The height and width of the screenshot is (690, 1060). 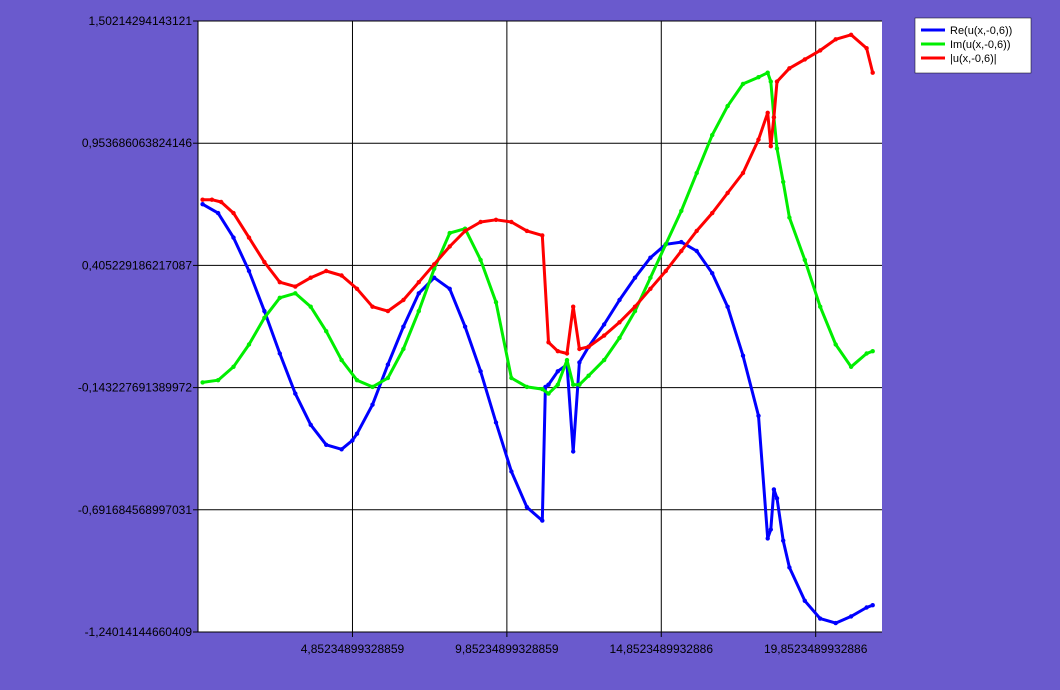 I want to click on legend: Re(u(x,-0,6)) Im(u(x,-0,6)) |u(x,-0,6)|, so click(x=973, y=45).